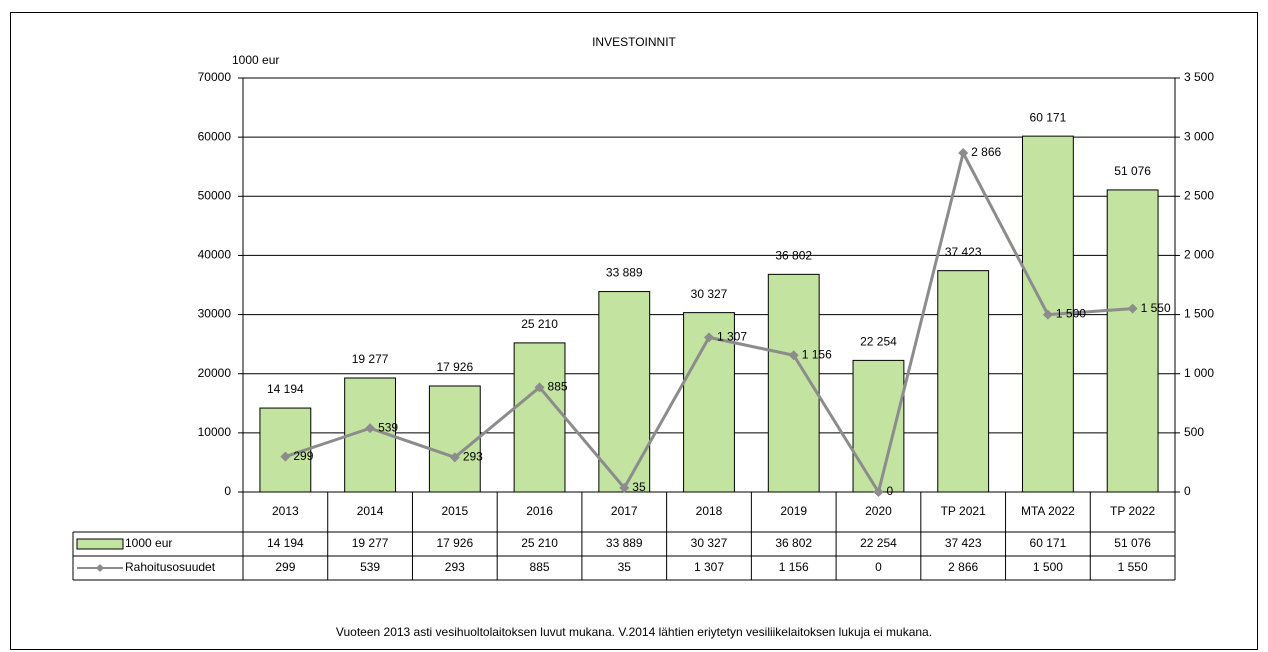  Describe the element at coordinates (1132, 511) in the screenshot. I see `x-tick-label: TP 2022` at that location.